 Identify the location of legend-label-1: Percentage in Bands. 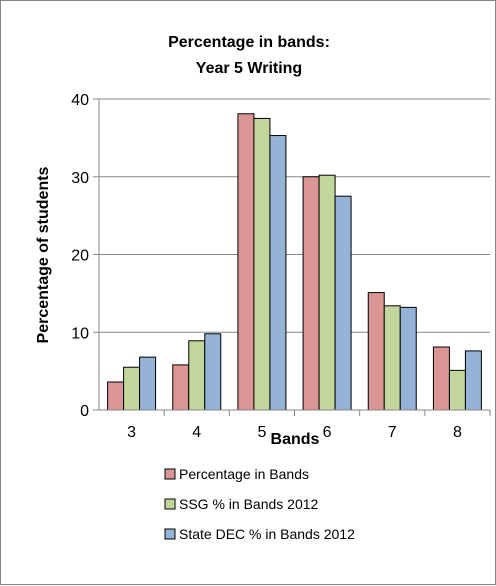
(244, 474).